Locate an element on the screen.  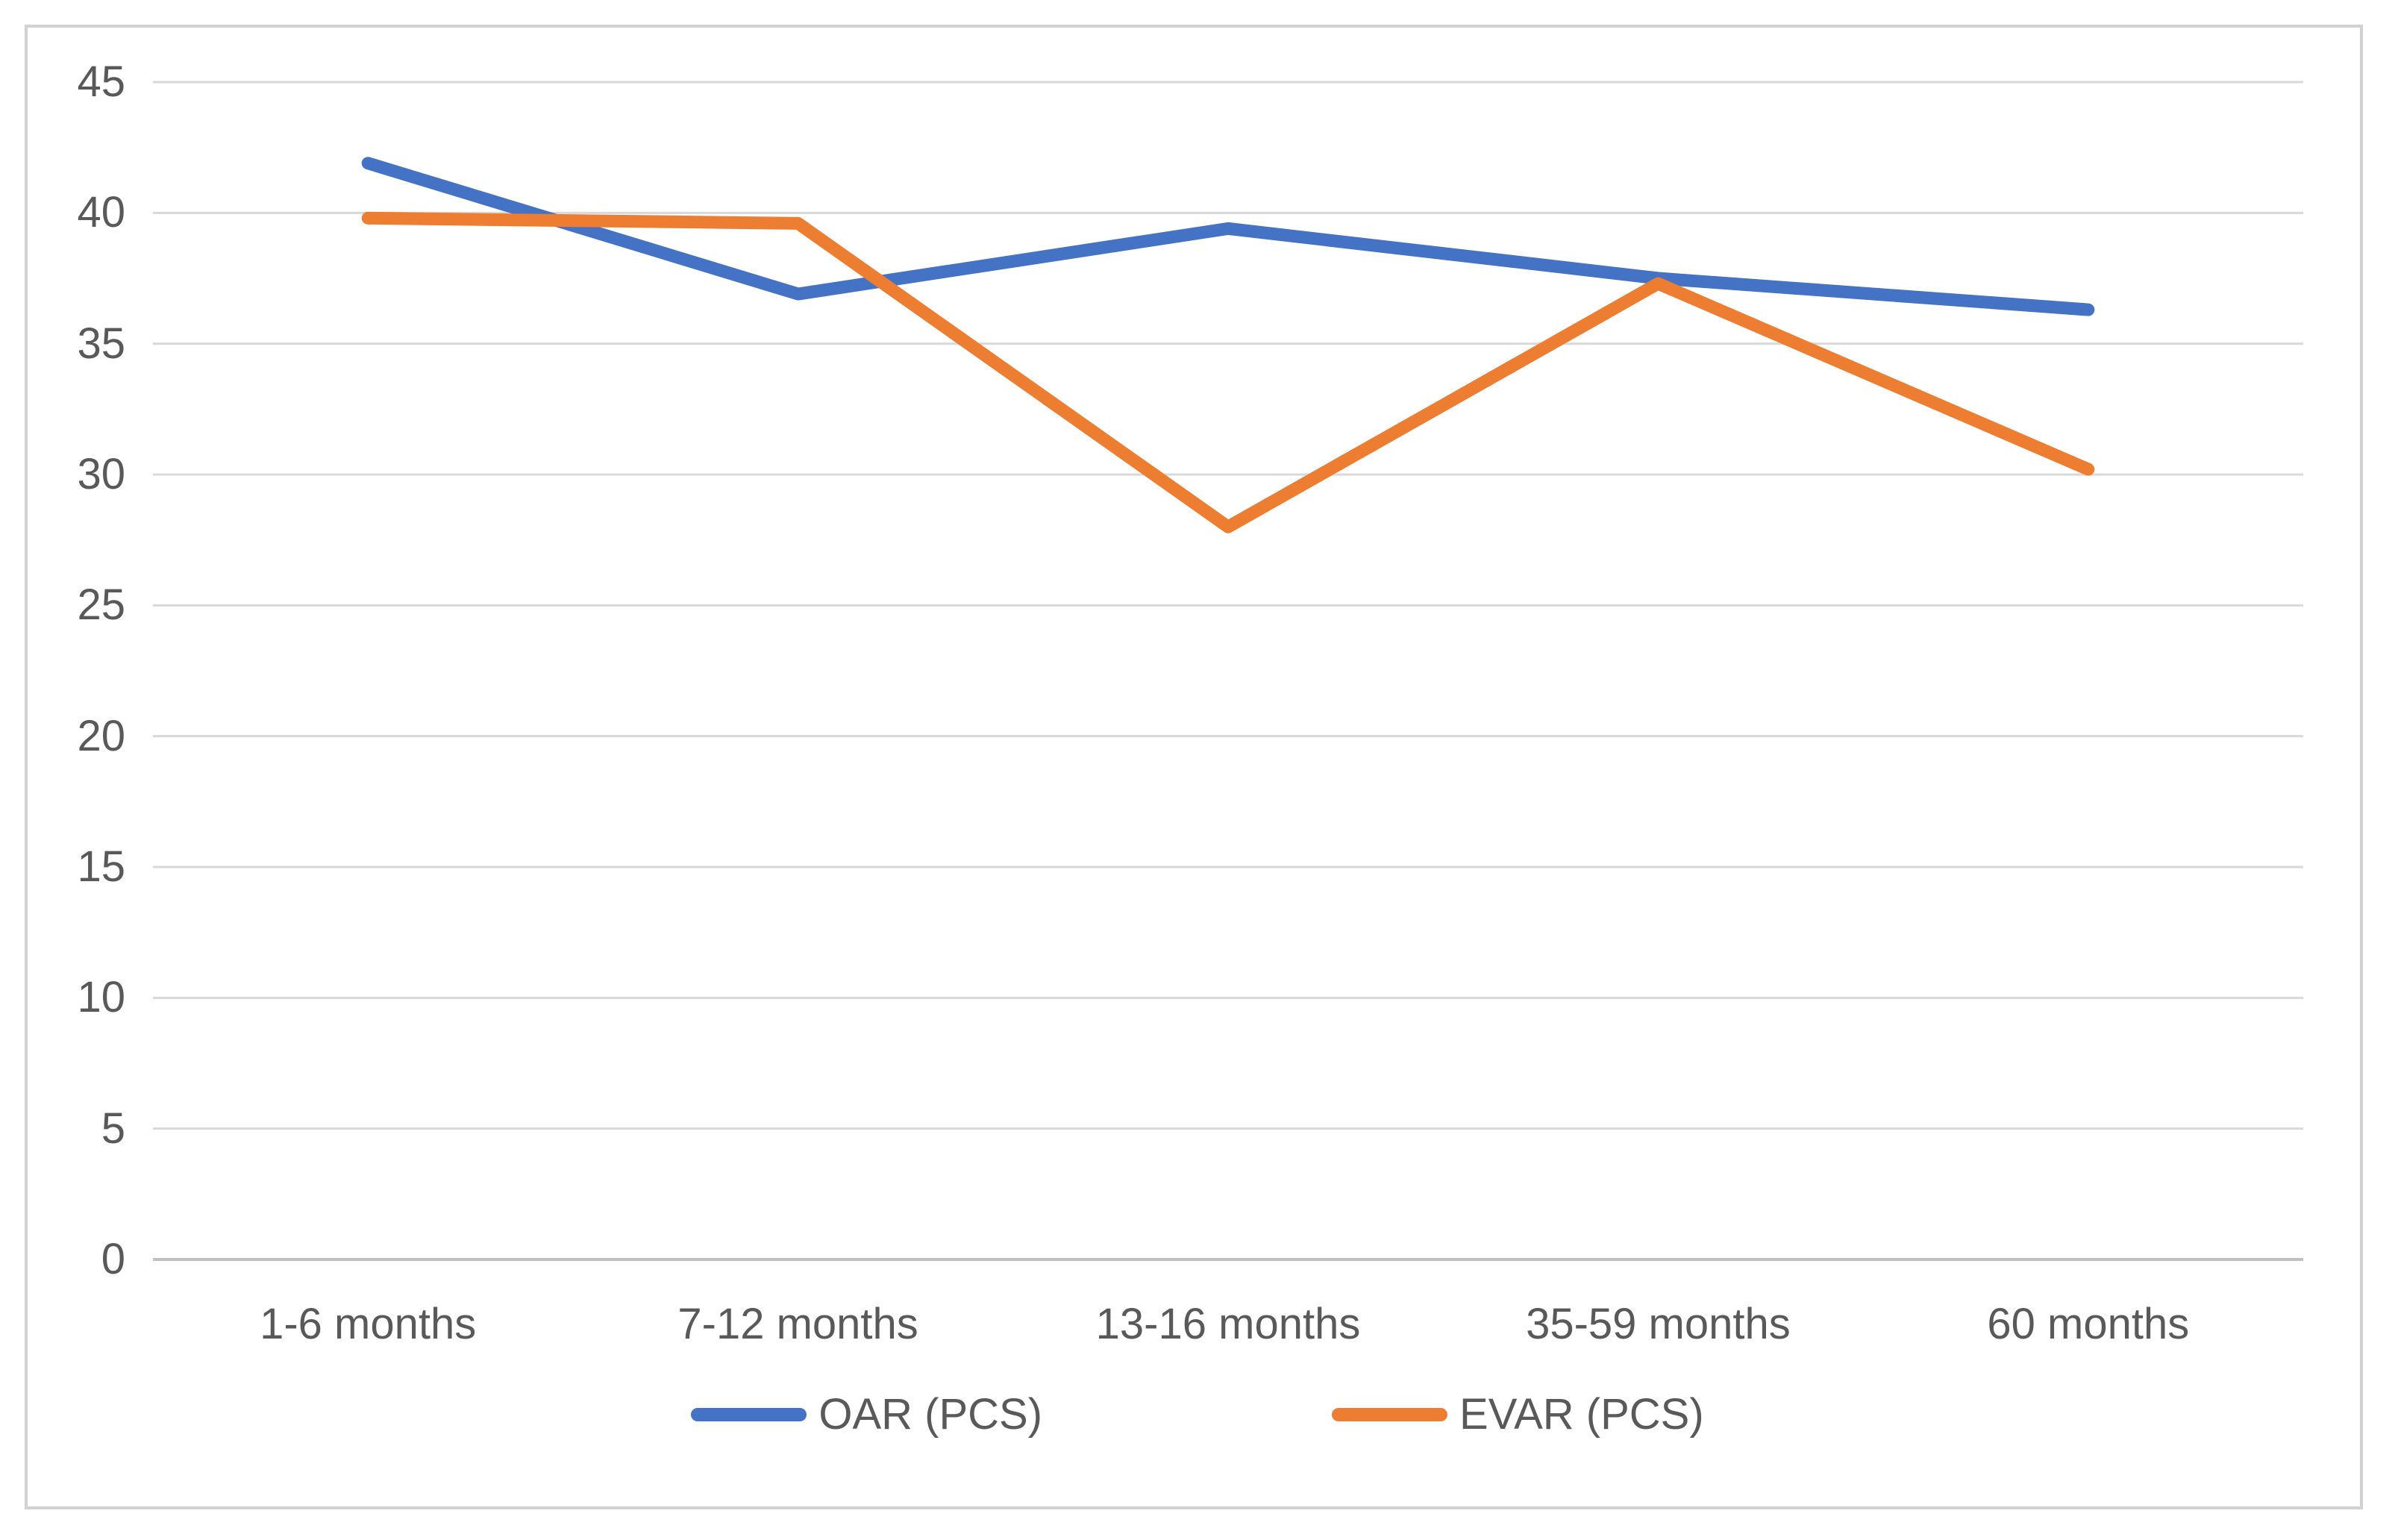
y-axis-tick-label: 40 is located at coordinates (101, 212).